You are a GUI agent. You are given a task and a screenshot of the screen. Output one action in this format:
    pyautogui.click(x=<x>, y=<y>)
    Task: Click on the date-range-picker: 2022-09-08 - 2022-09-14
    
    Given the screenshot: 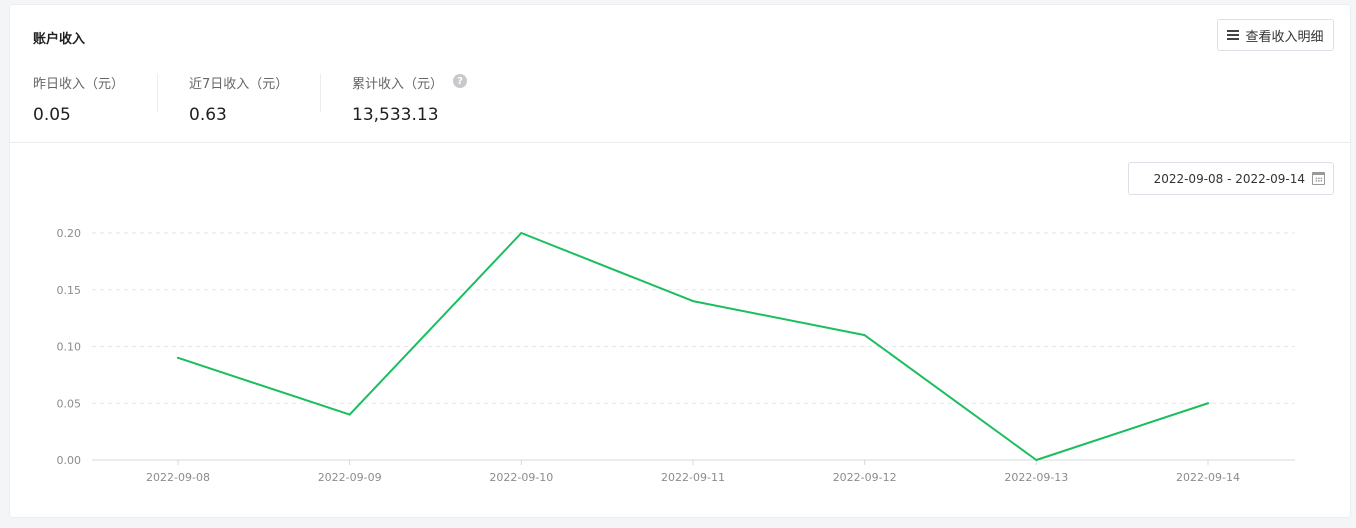 What is the action you would take?
    pyautogui.click(x=1231, y=178)
    